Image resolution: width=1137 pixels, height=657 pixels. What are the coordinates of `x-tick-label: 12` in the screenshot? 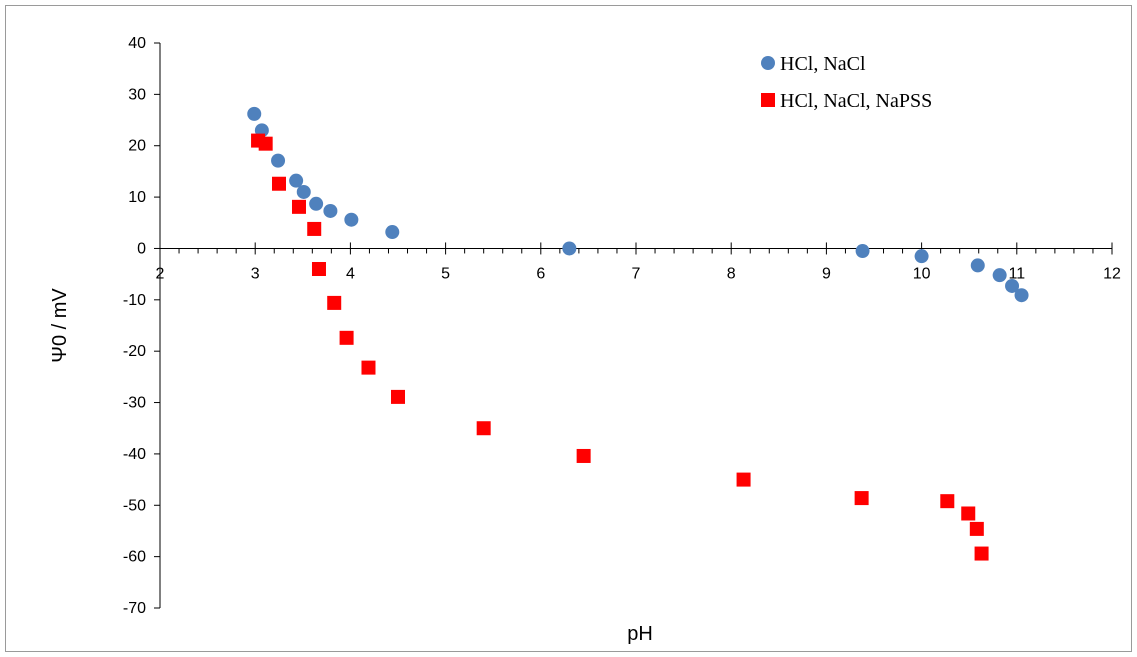 It's located at (1112, 273).